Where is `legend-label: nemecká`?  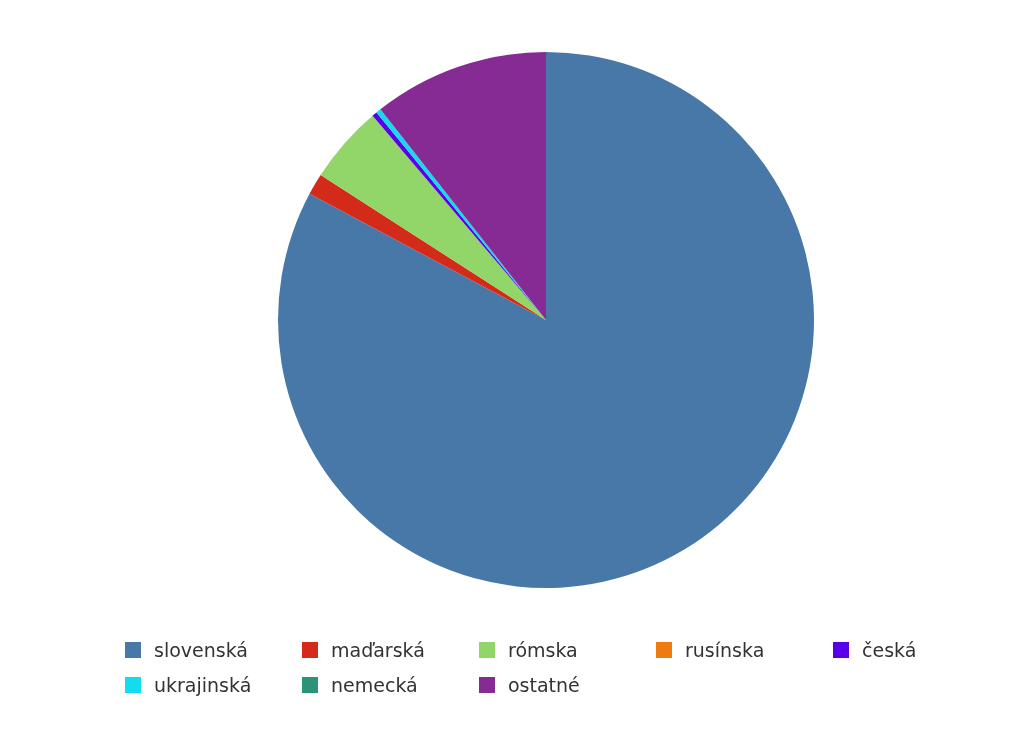
legend-label: nemecká is located at coordinates (374, 685).